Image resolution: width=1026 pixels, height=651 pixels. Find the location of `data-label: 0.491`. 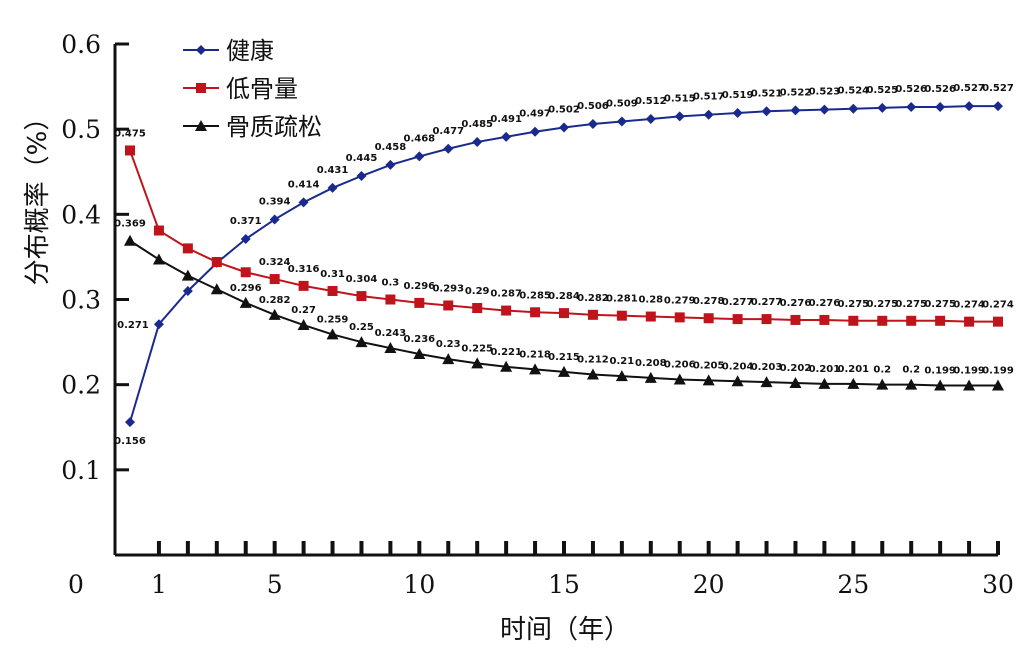

data-label: 0.491 is located at coordinates (506, 119).